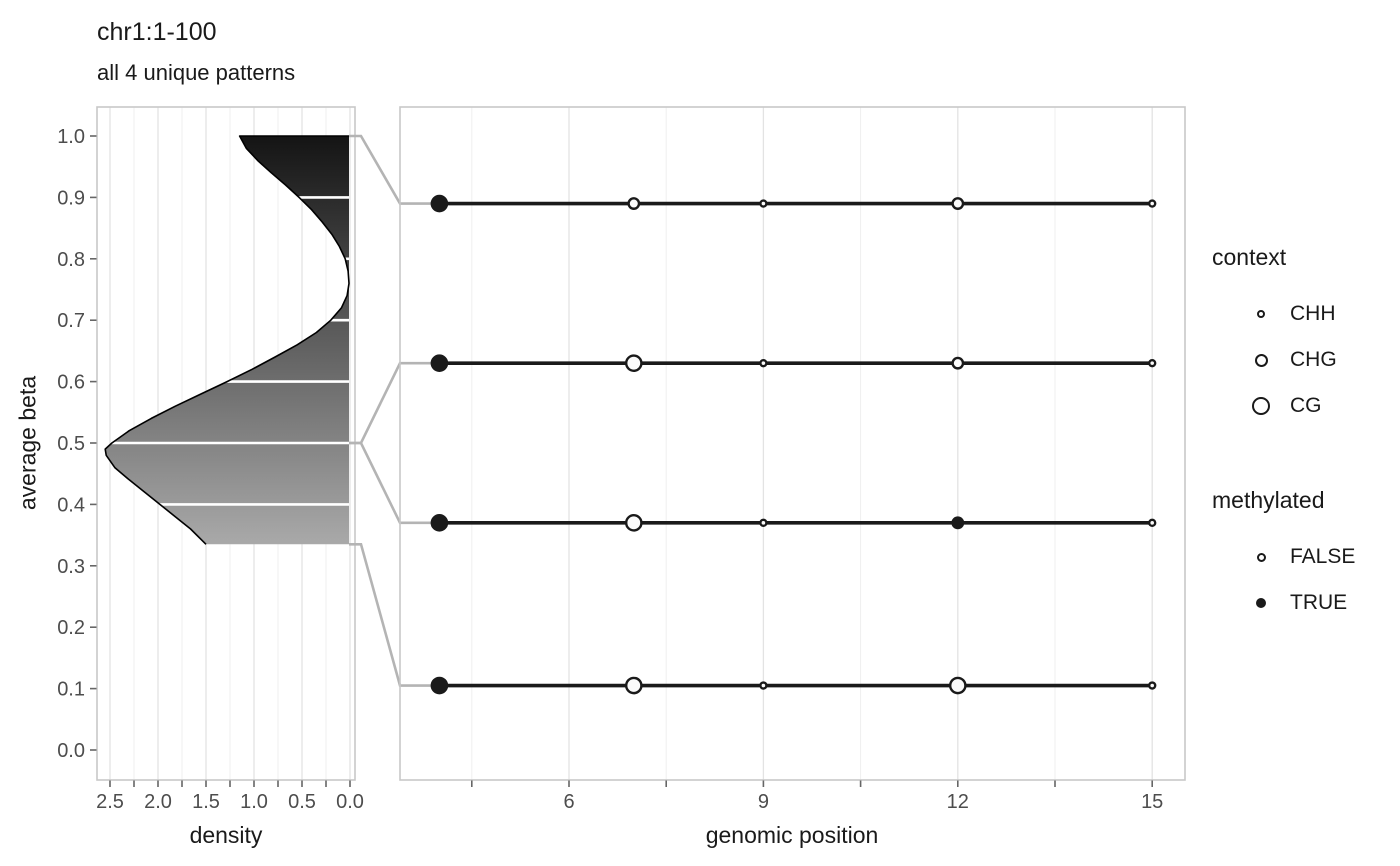  Describe the element at coordinates (1152, 802) in the screenshot. I see `x-tick-label: 15` at that location.